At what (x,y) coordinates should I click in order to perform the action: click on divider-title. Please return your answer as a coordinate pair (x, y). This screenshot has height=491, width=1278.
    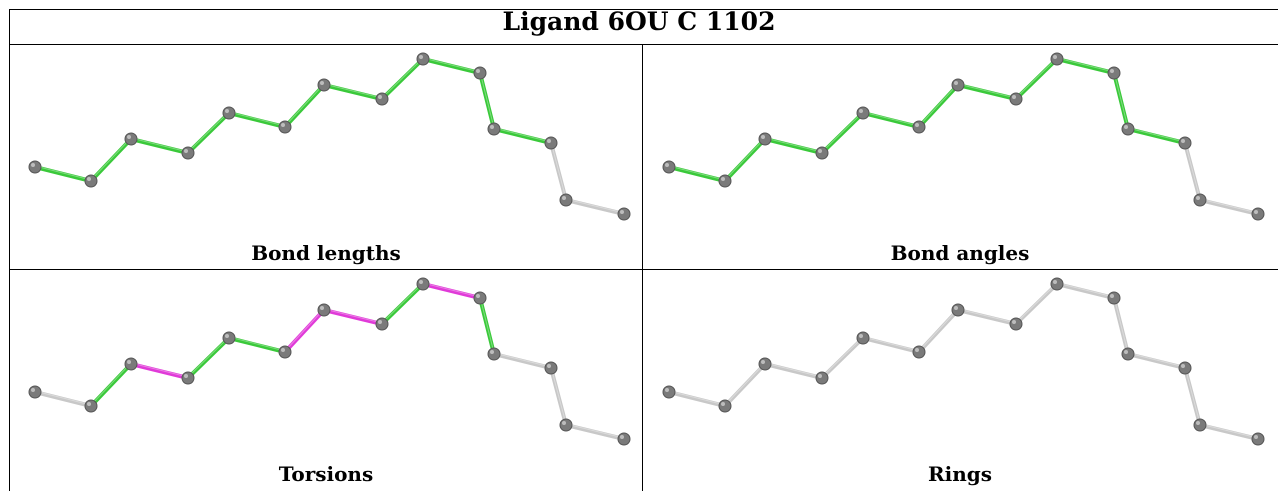
    Looking at the image, I should click on (643, 44).